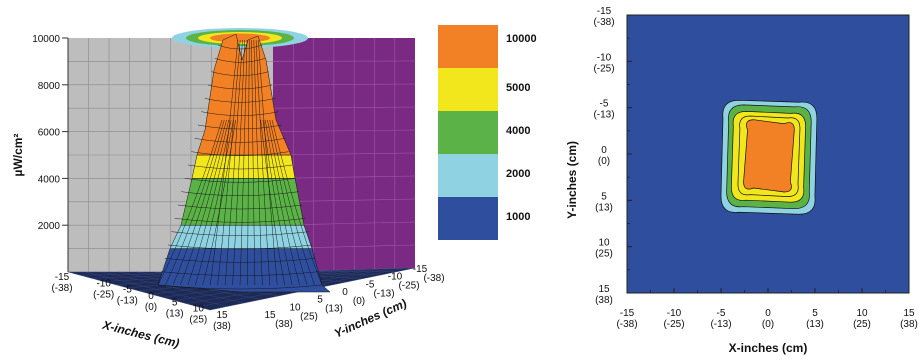 This screenshot has width=919, height=363. I want to click on y-axis-title-3d: Y-inches (cm), so click(370, 318).